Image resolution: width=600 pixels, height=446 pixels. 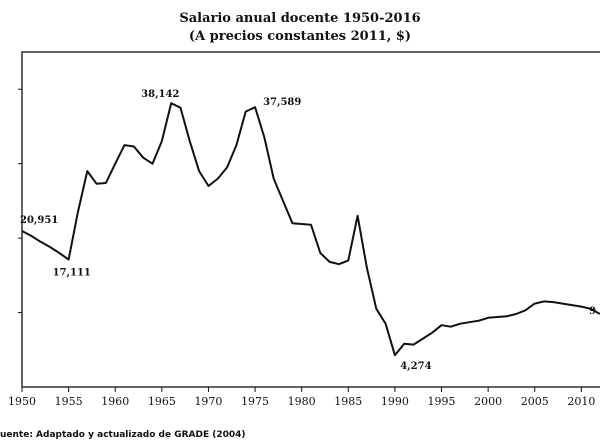 What do you see at coordinates (208, 401) in the screenshot?
I see `x-tick-label: 1970` at bounding box center [208, 401].